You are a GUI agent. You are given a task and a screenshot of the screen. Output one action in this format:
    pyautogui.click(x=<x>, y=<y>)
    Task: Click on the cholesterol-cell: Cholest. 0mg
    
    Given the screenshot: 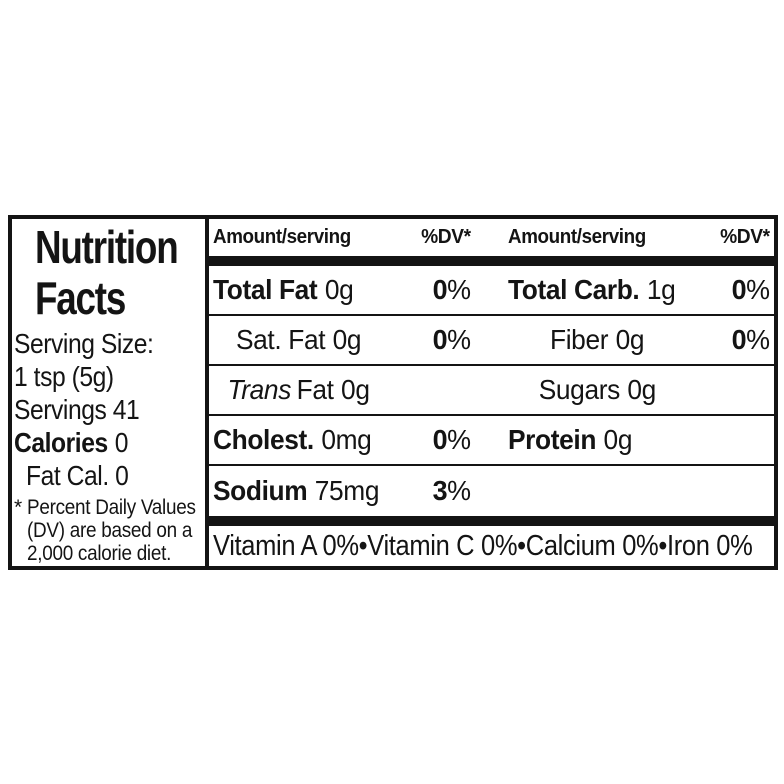 What is the action you would take?
    pyautogui.click(x=292, y=439)
    